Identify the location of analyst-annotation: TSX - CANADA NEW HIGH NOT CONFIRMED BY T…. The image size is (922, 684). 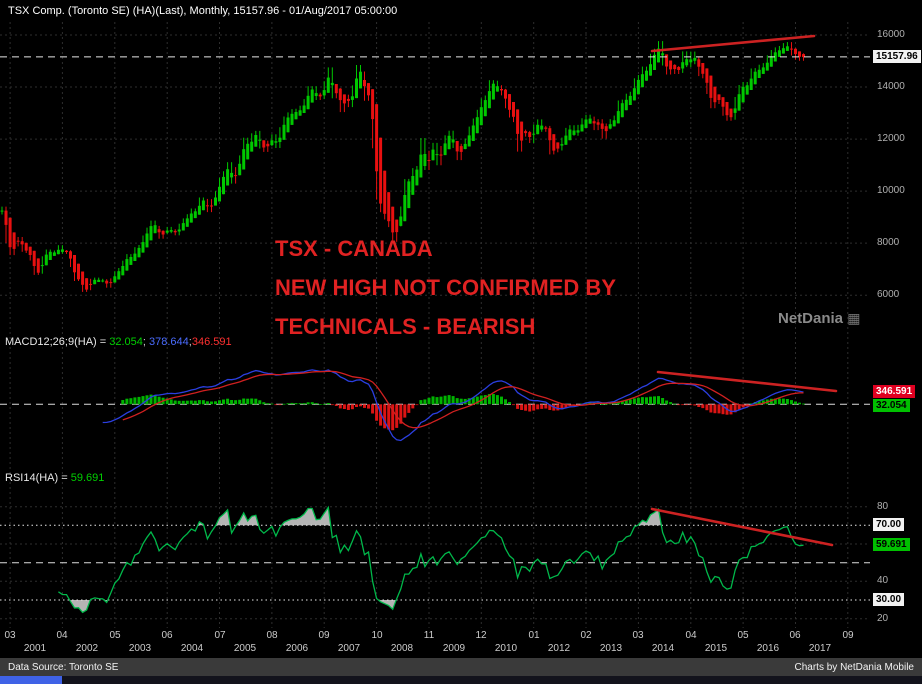
(445, 287).